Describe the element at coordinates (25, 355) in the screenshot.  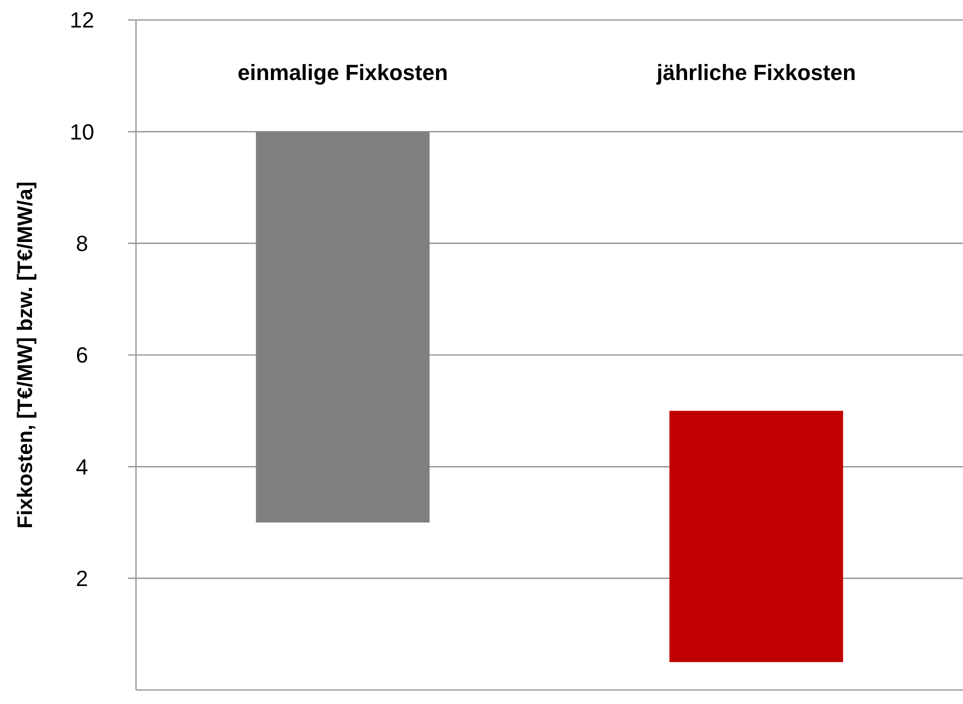
I see `y-axis-title: Fixkosten, [T€/MW] bzw. [T€/MW/a]` at that location.